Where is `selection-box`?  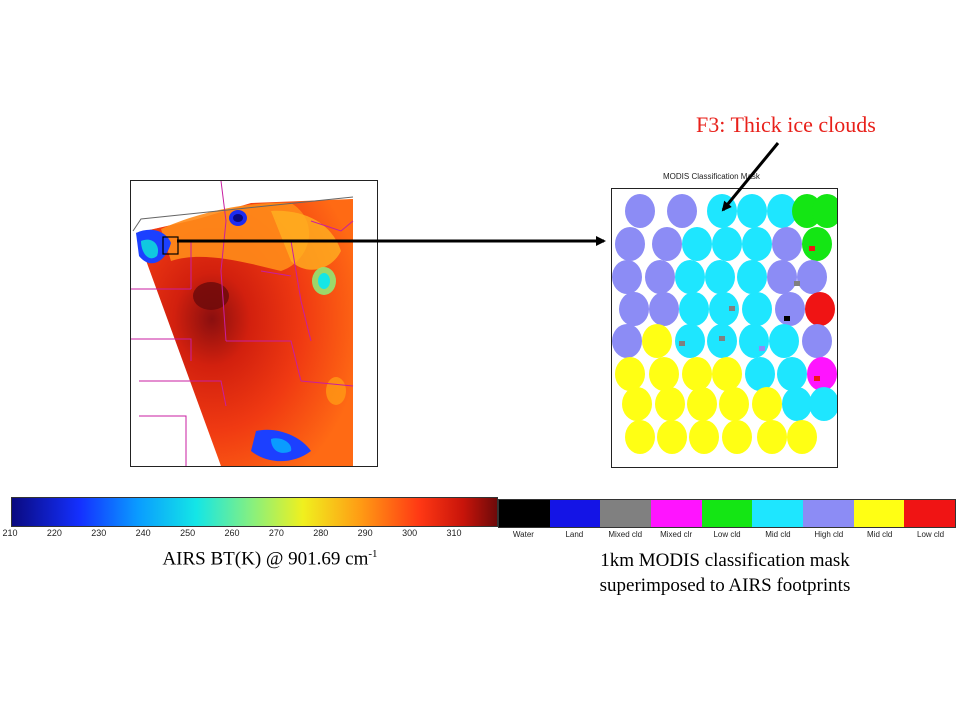 selection-box is located at coordinates (170, 245).